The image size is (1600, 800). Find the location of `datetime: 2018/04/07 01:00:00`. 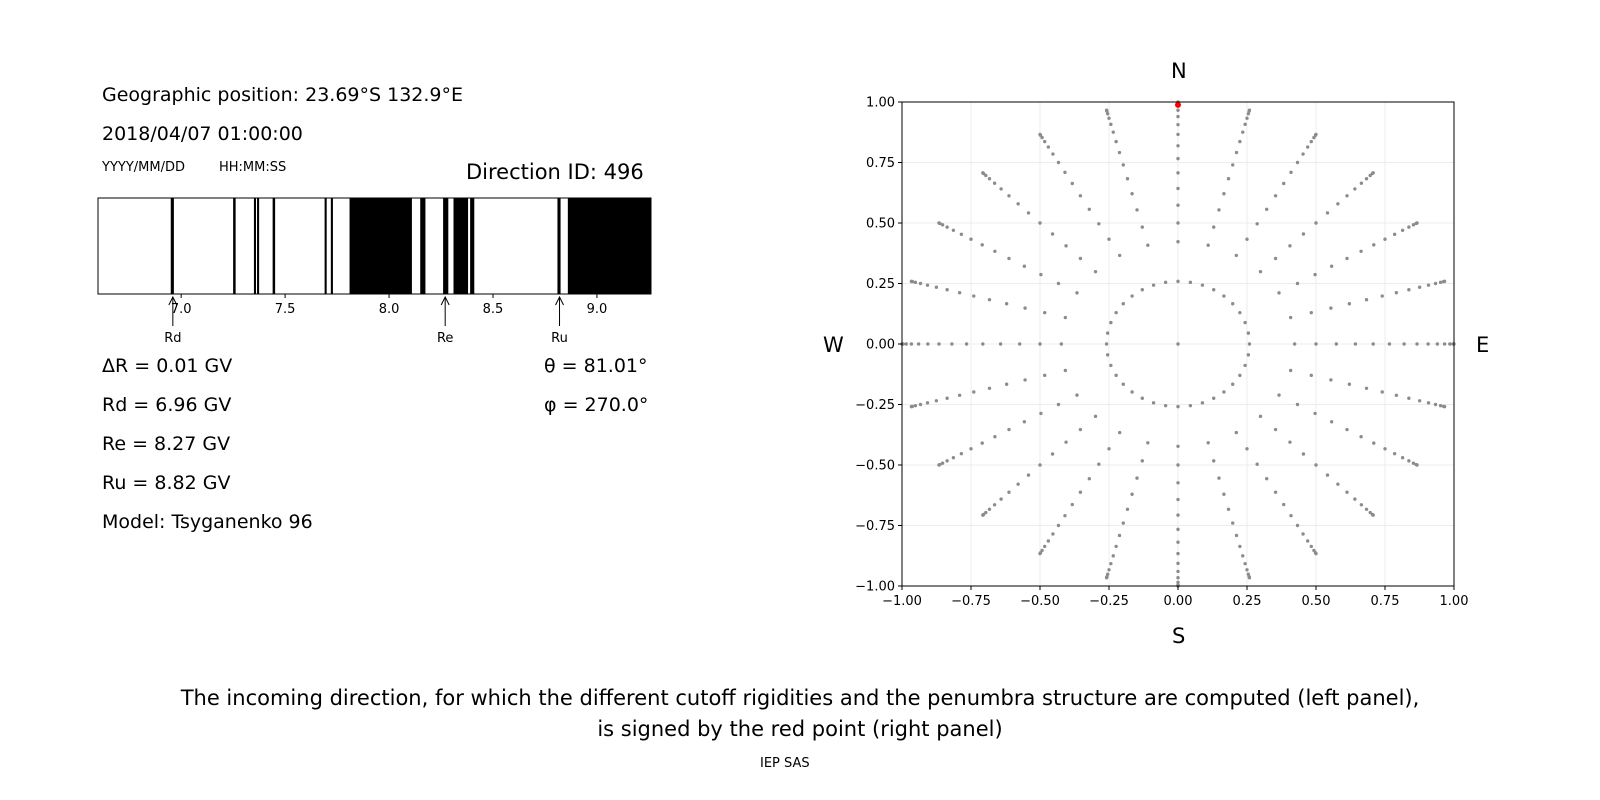

datetime: 2018/04/07 01:00:00 is located at coordinates (202, 134).